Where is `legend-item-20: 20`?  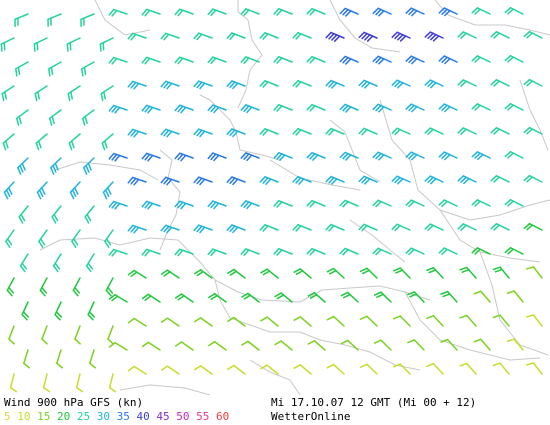
legend-item-20: 20 is located at coordinates (67, 416).